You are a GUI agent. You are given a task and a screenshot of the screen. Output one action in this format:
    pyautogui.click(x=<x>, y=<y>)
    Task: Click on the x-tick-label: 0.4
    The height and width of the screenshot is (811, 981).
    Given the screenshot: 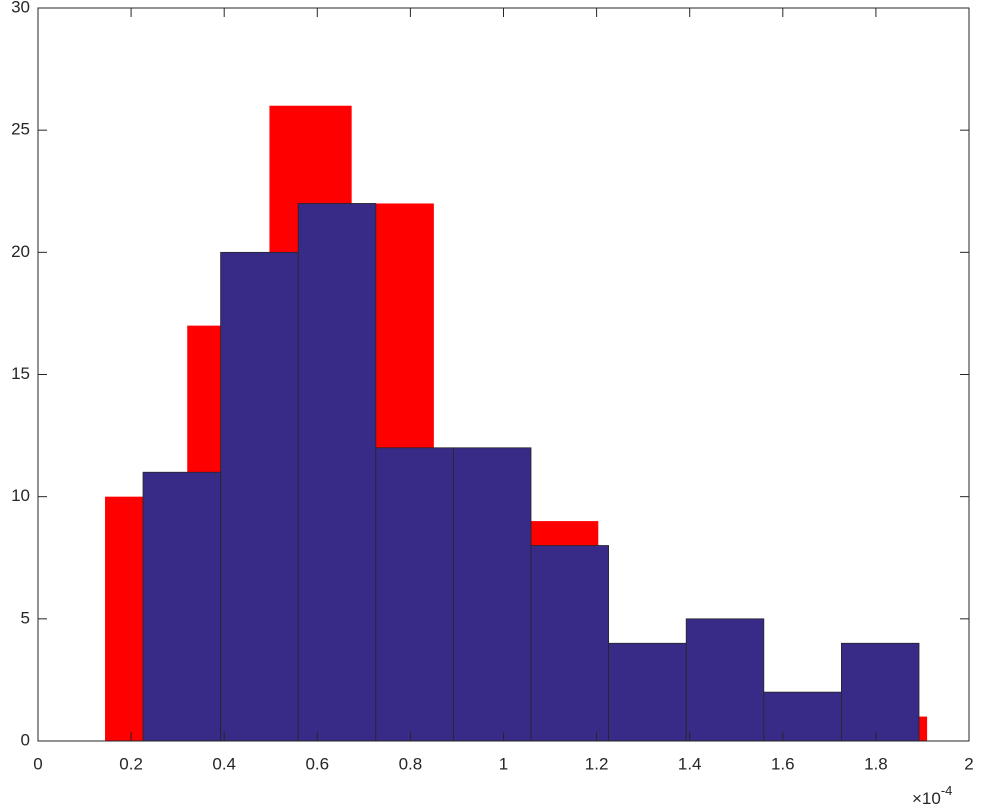 What is the action you would take?
    pyautogui.click(x=224, y=763)
    